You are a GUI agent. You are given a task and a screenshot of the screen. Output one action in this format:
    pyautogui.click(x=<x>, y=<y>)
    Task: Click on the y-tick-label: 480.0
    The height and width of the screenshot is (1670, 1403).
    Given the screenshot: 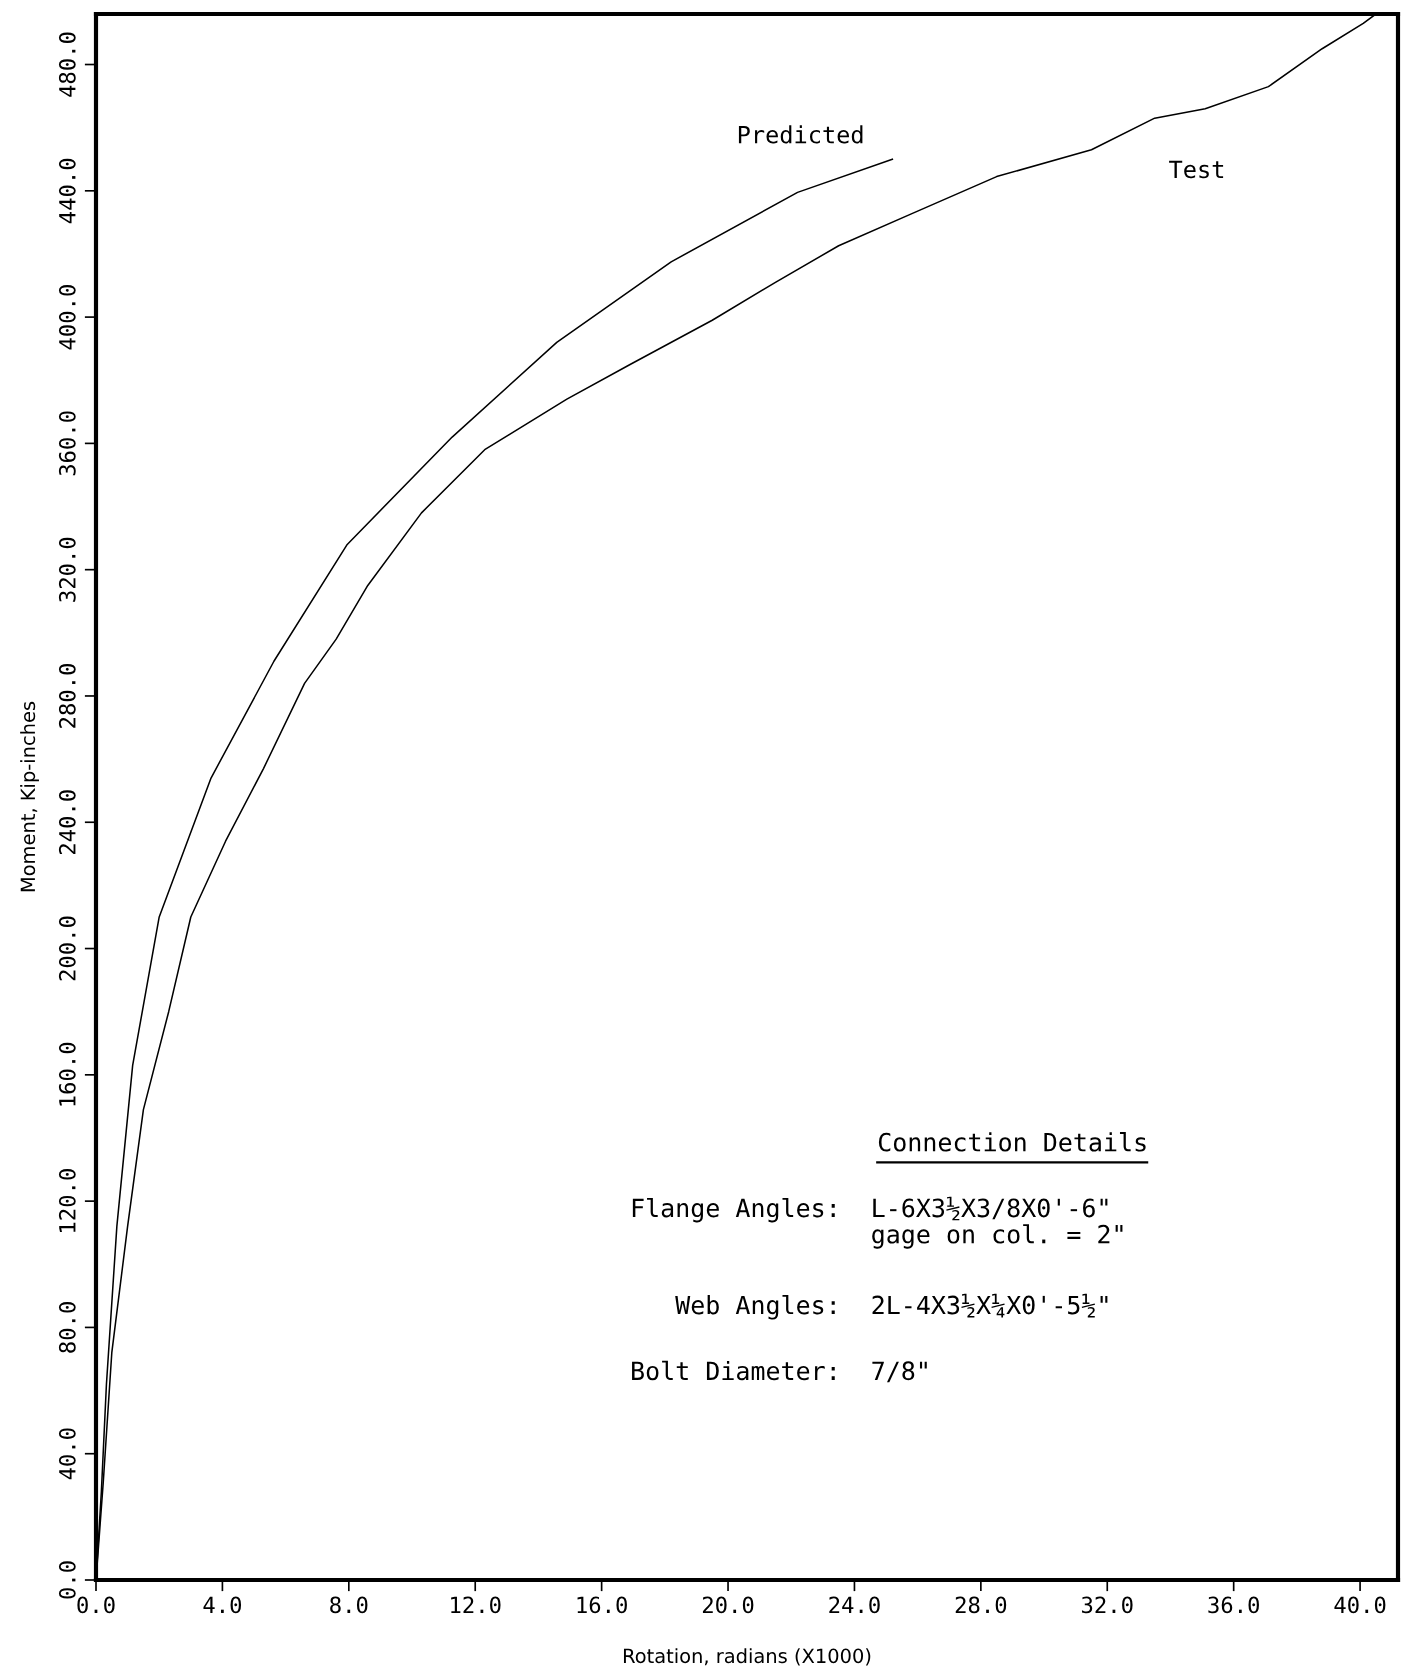 What is the action you would take?
    pyautogui.click(x=67, y=64)
    